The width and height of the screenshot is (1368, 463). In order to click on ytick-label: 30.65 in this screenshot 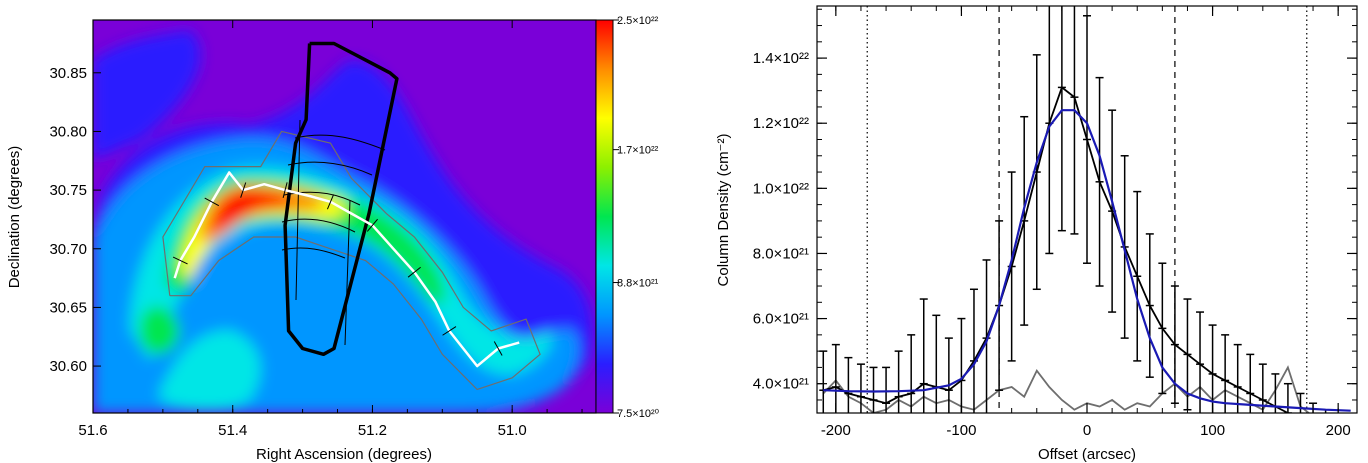, I will do `click(68, 307)`.